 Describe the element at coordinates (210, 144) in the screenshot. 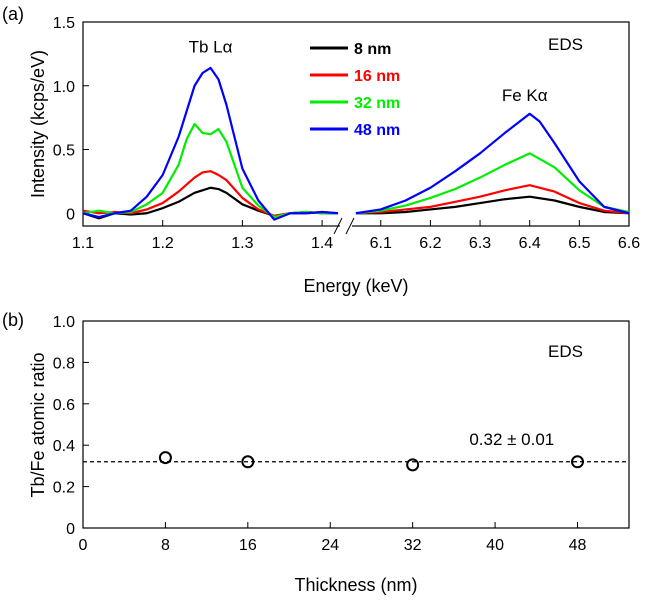

I see `series-line-48nm-tb-region` at that location.